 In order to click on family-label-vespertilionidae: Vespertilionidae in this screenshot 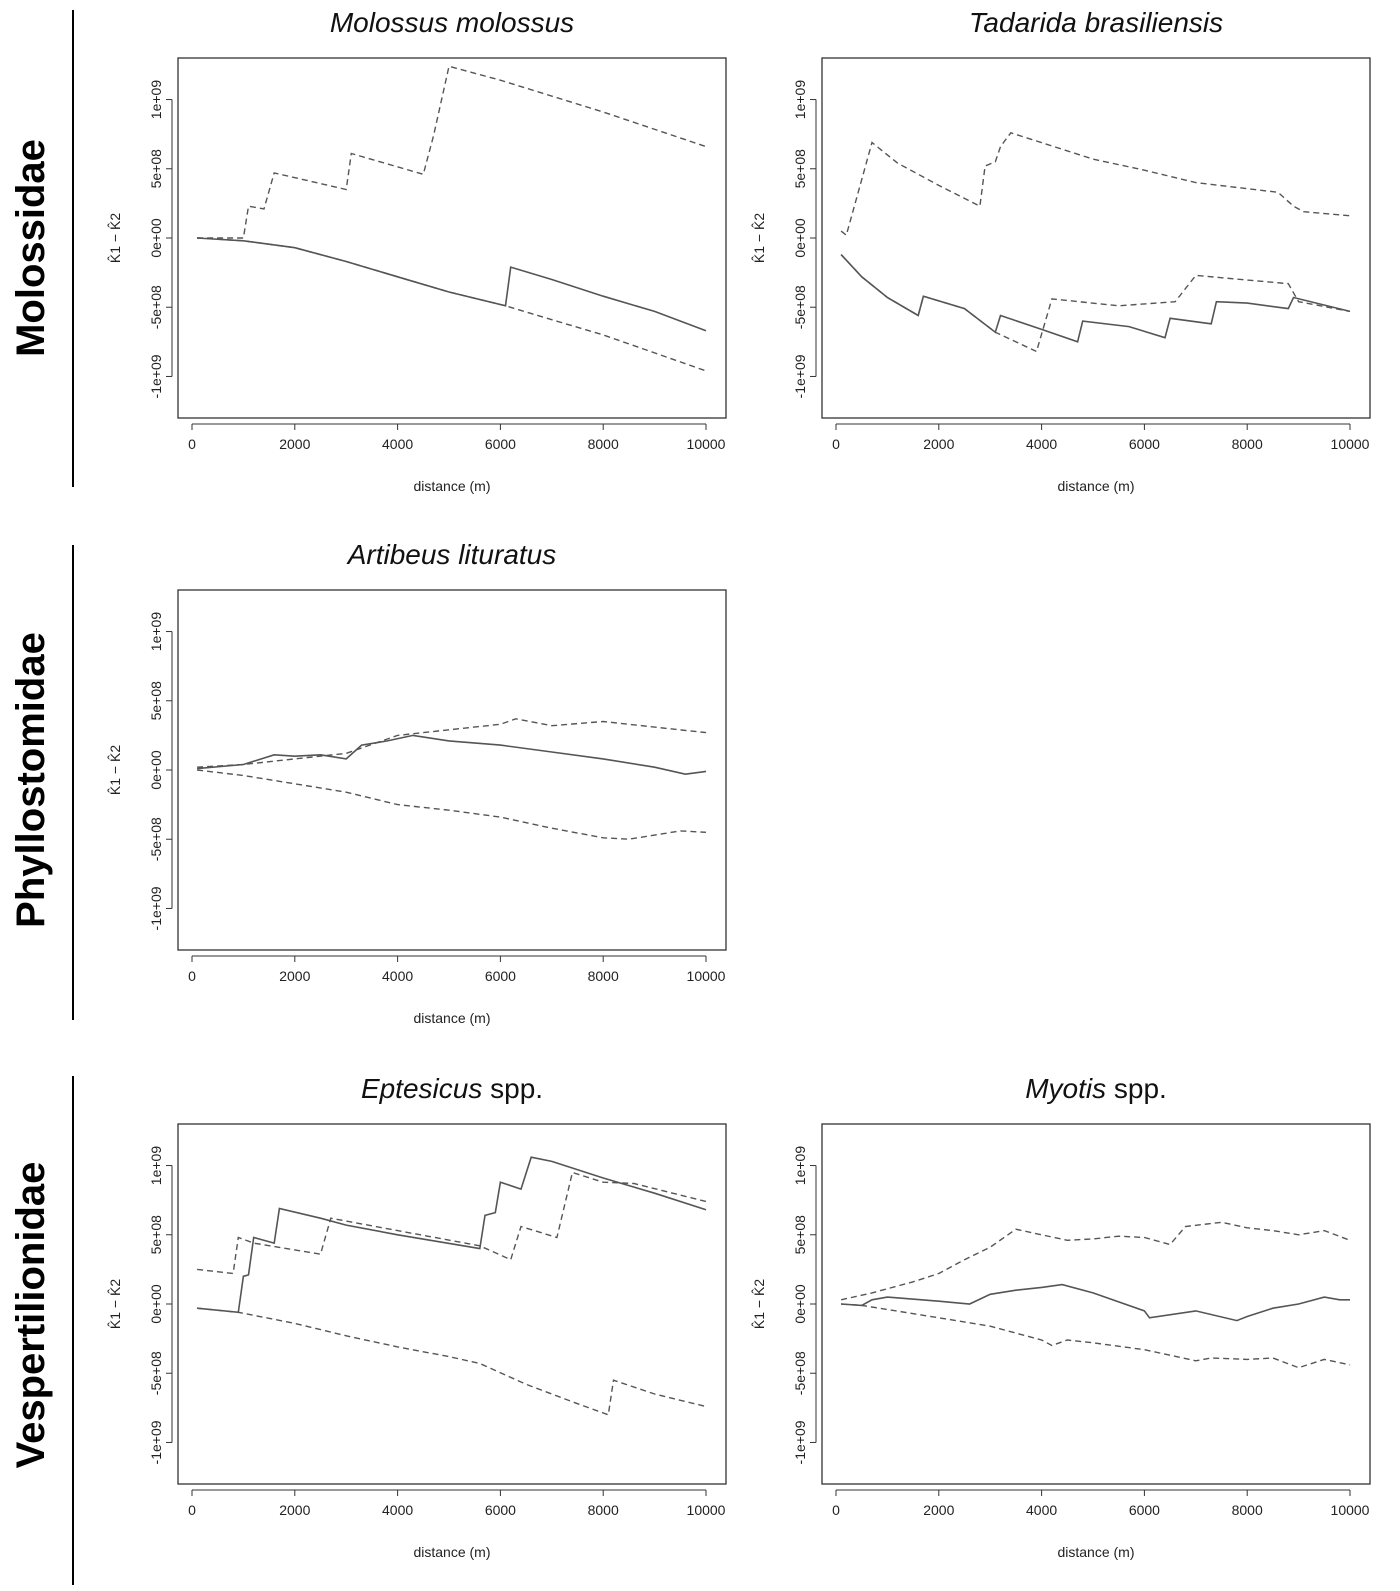, I will do `click(31, 1315)`.